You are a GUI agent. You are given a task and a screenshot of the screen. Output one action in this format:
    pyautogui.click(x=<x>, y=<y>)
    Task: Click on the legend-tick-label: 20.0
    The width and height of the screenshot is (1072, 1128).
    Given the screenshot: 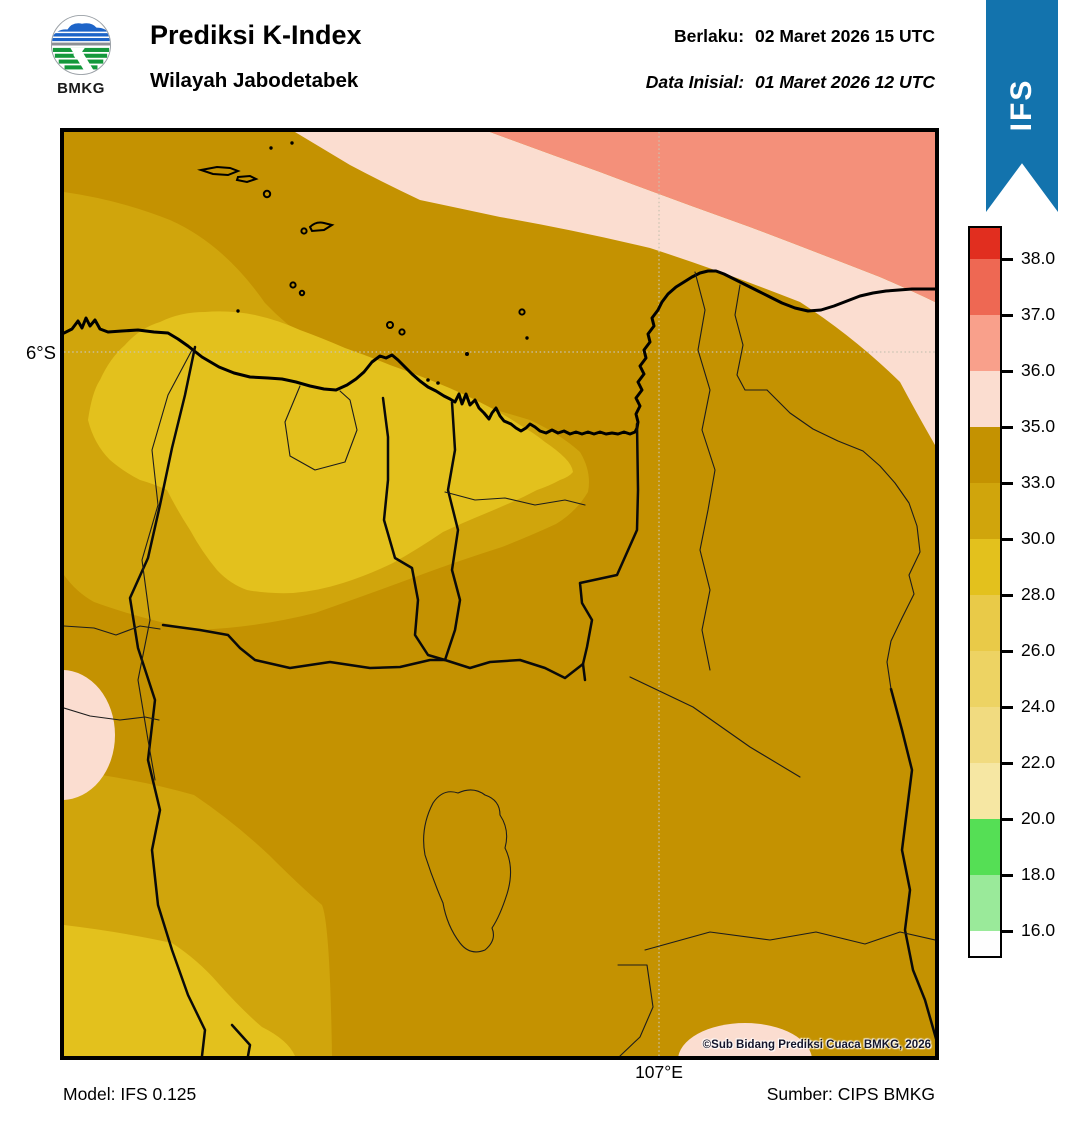 What is the action you would take?
    pyautogui.click(x=1038, y=818)
    